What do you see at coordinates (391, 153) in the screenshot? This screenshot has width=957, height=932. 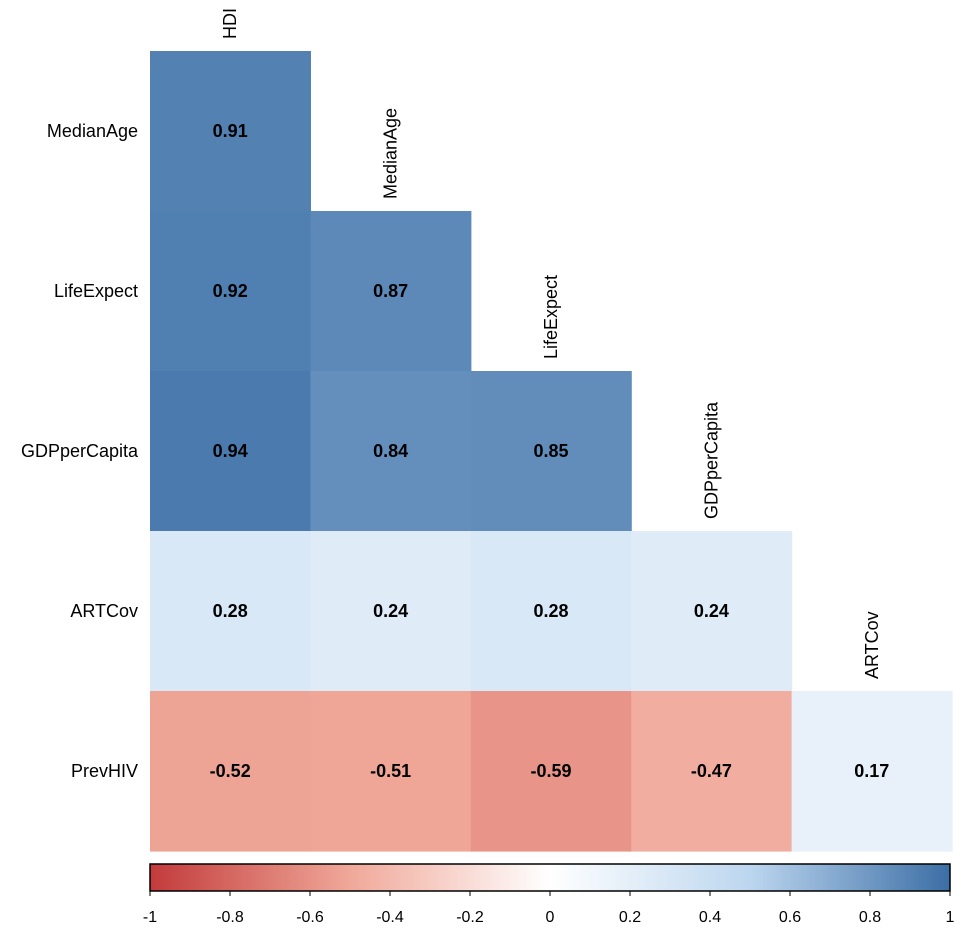 I see `column-label-medianage: MedianAge` at bounding box center [391, 153].